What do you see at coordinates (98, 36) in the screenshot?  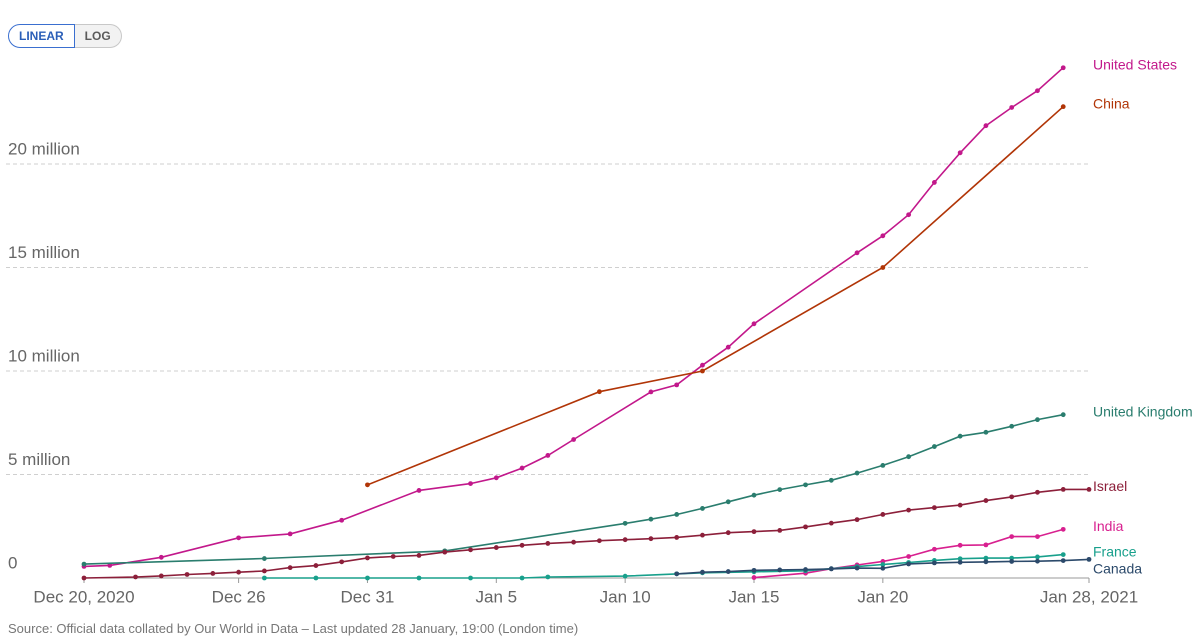 I see `log-button: LOG` at bounding box center [98, 36].